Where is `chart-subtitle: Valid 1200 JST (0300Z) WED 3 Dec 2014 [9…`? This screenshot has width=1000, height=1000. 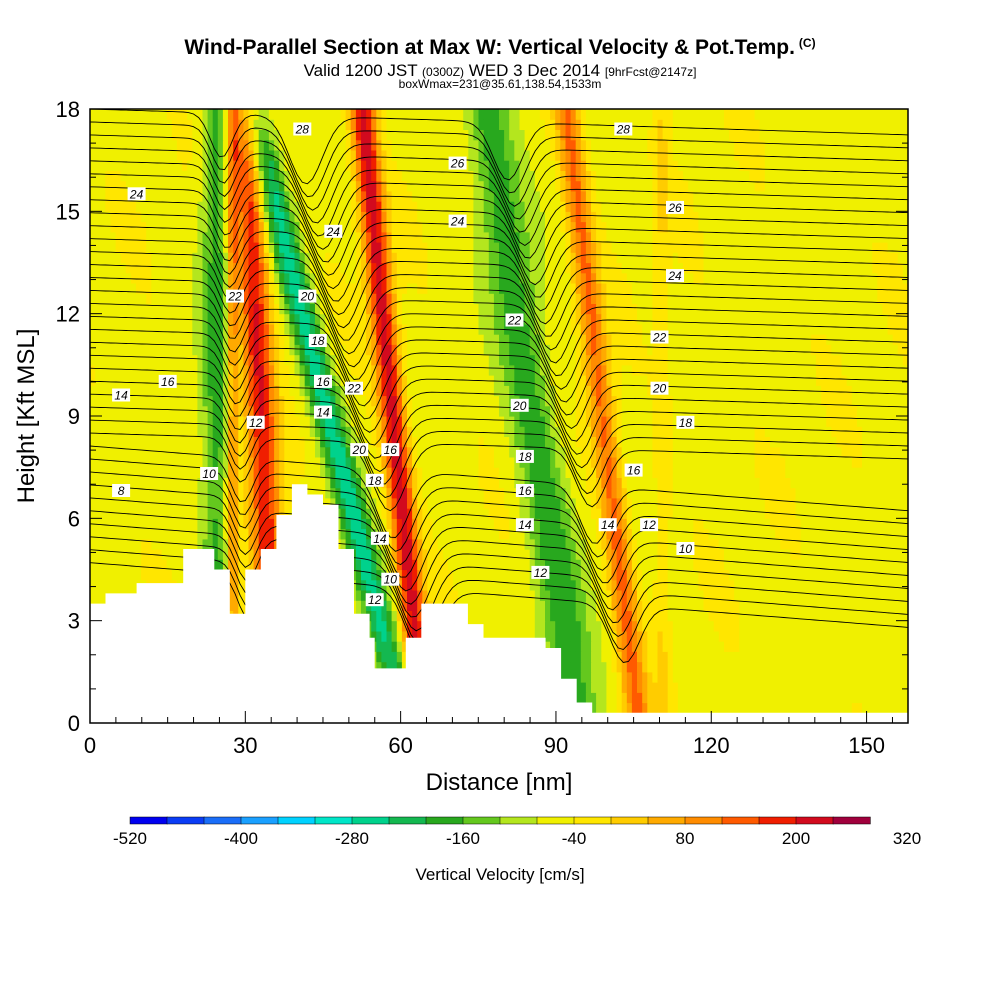
chart-subtitle: Valid 1200 JST (0300Z) WED 3 Dec 2014 [9… is located at coordinates (500, 71).